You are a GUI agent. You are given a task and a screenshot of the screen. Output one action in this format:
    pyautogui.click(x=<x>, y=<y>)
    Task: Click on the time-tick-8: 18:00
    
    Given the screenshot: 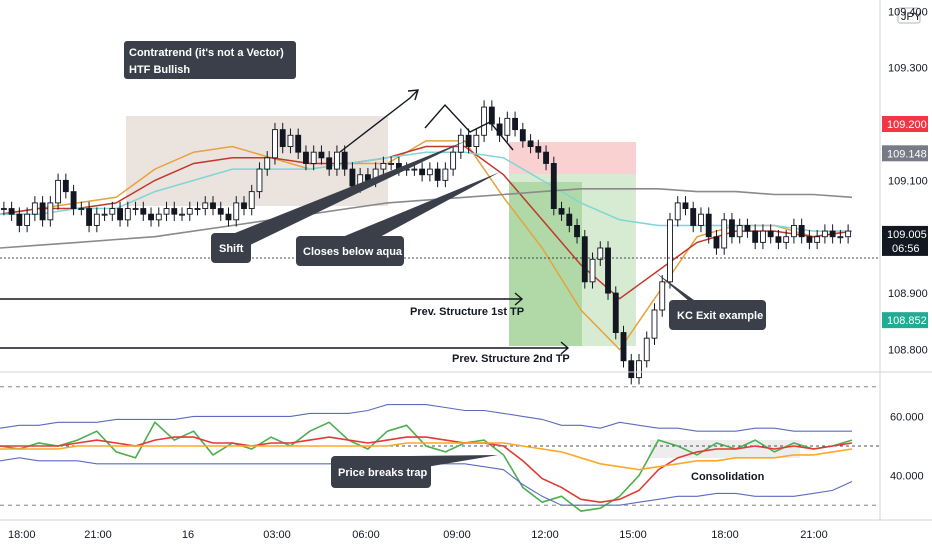 What is the action you would take?
    pyautogui.click(x=725, y=535)
    